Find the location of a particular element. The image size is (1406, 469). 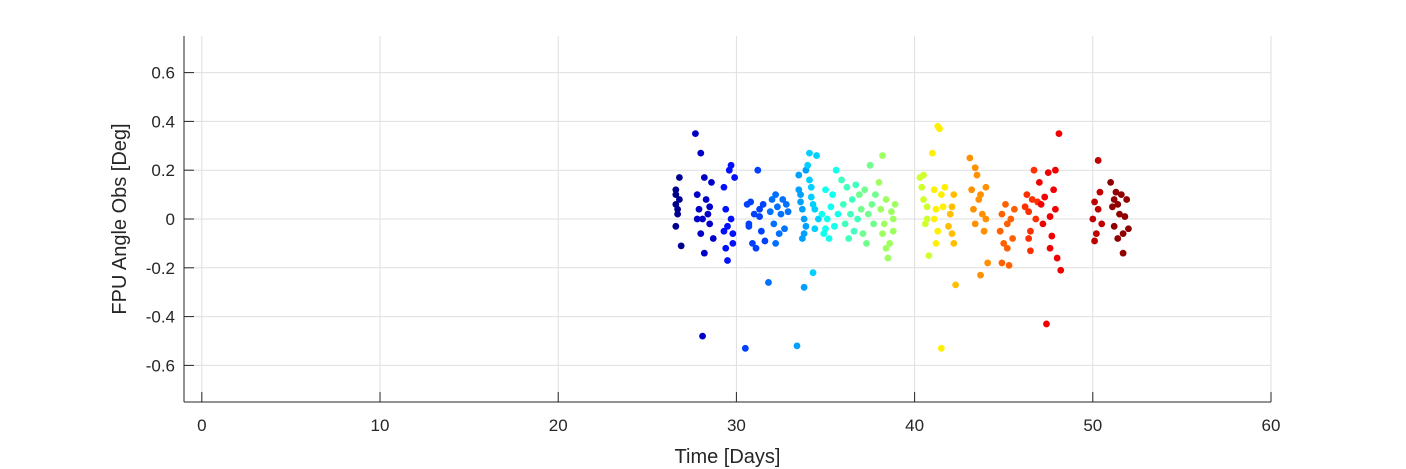

x-axis-label: Time [Days] is located at coordinates (728, 457).